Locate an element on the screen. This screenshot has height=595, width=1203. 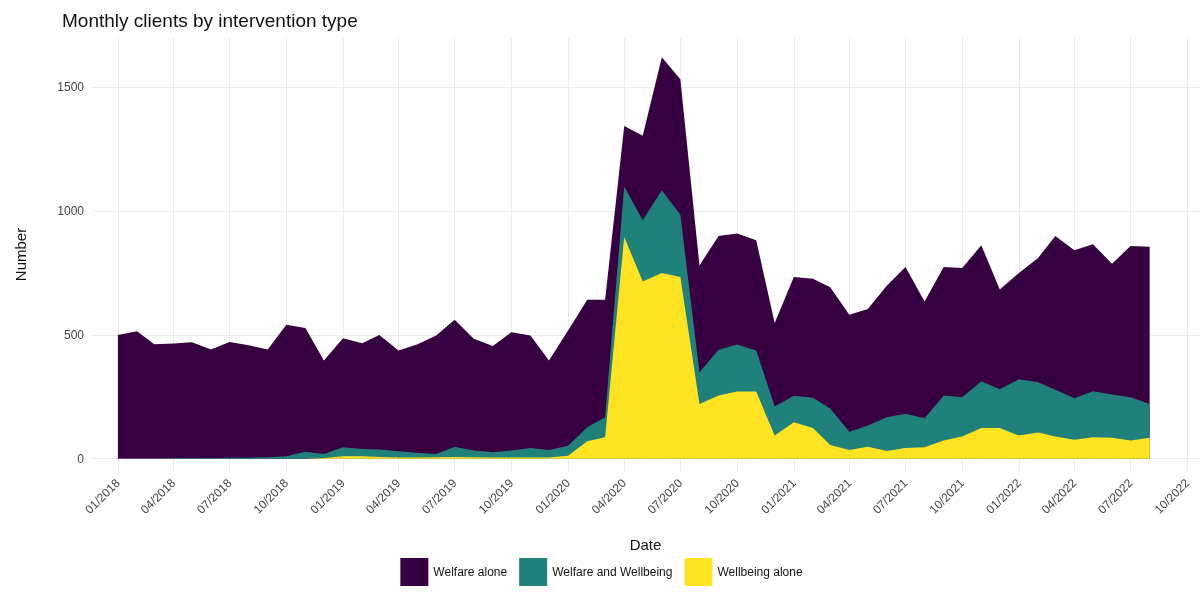
legend-label: Wellbeing alone is located at coordinates (760, 572).